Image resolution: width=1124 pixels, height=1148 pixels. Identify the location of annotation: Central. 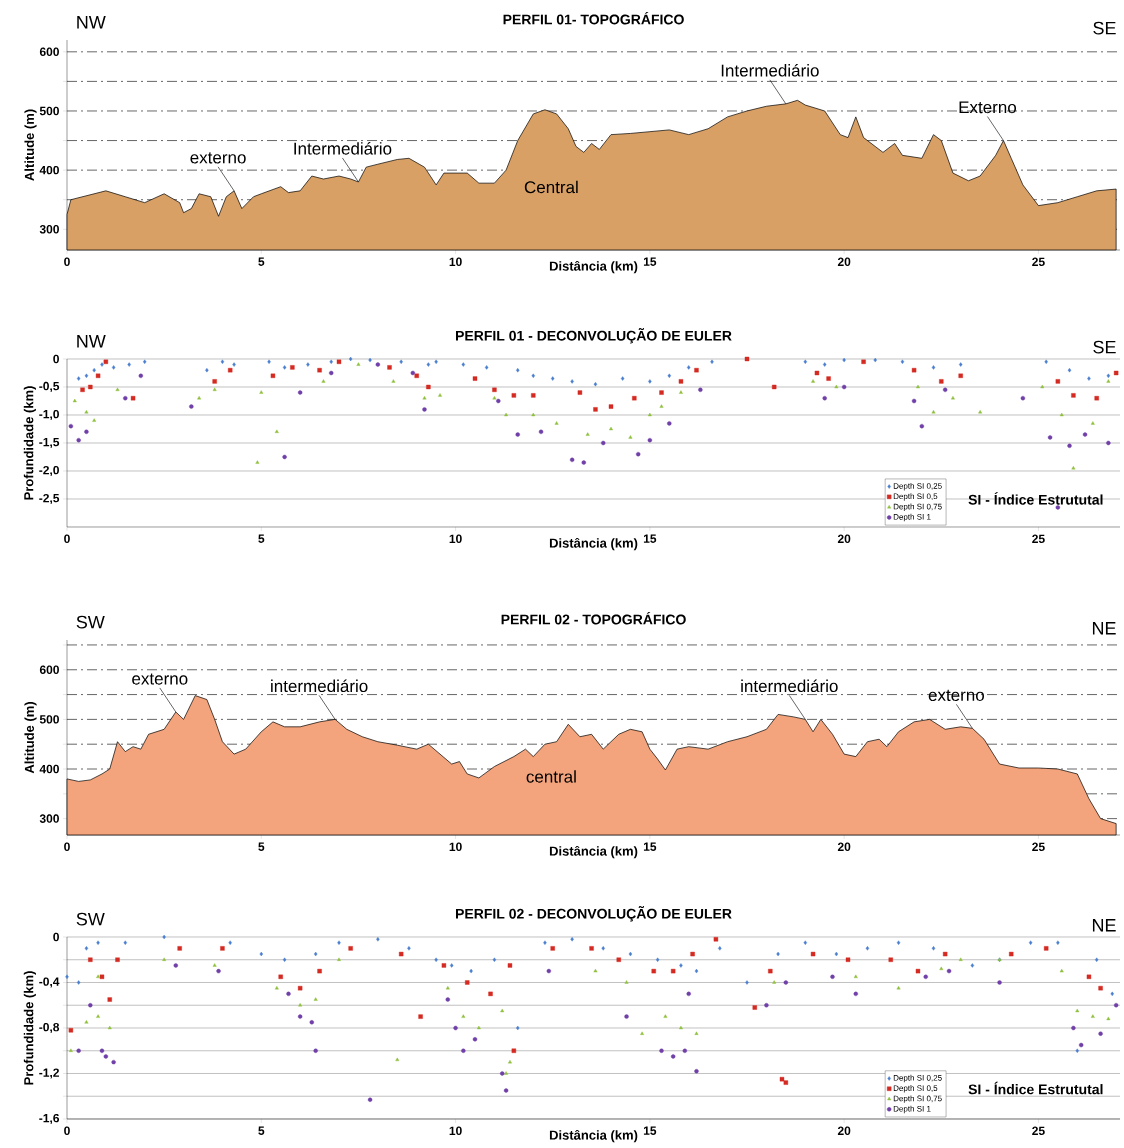
(551, 187).